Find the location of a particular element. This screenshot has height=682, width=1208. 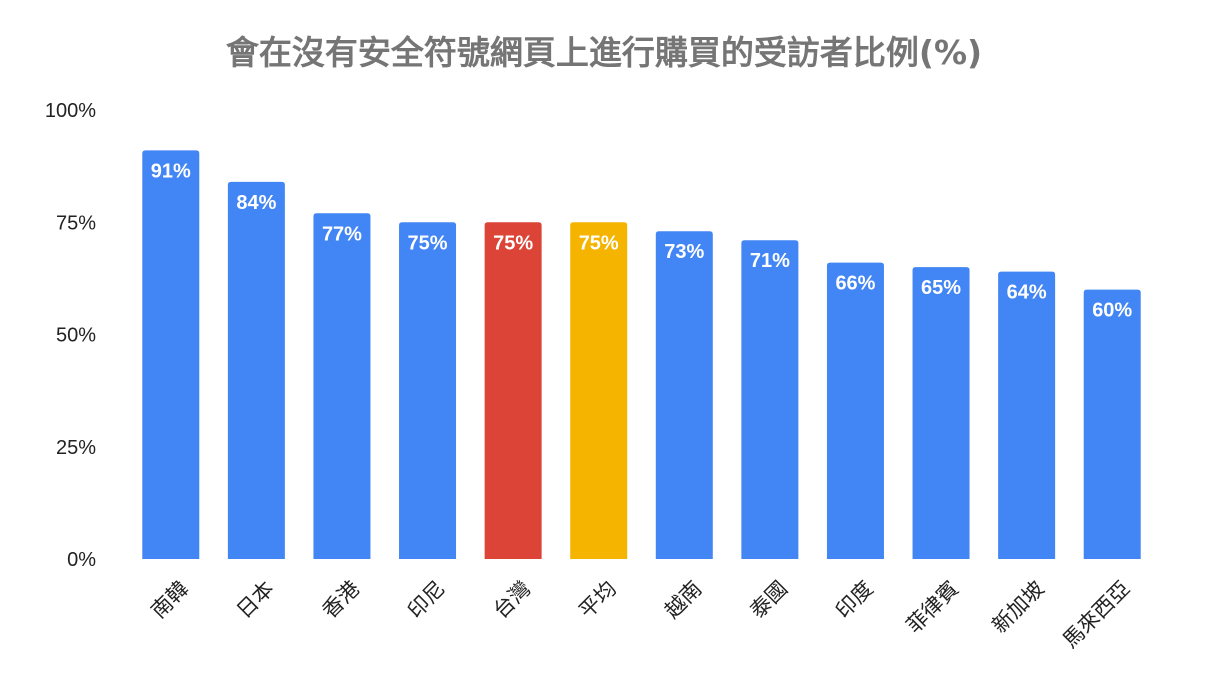

data-label: 73% is located at coordinates (684, 252).